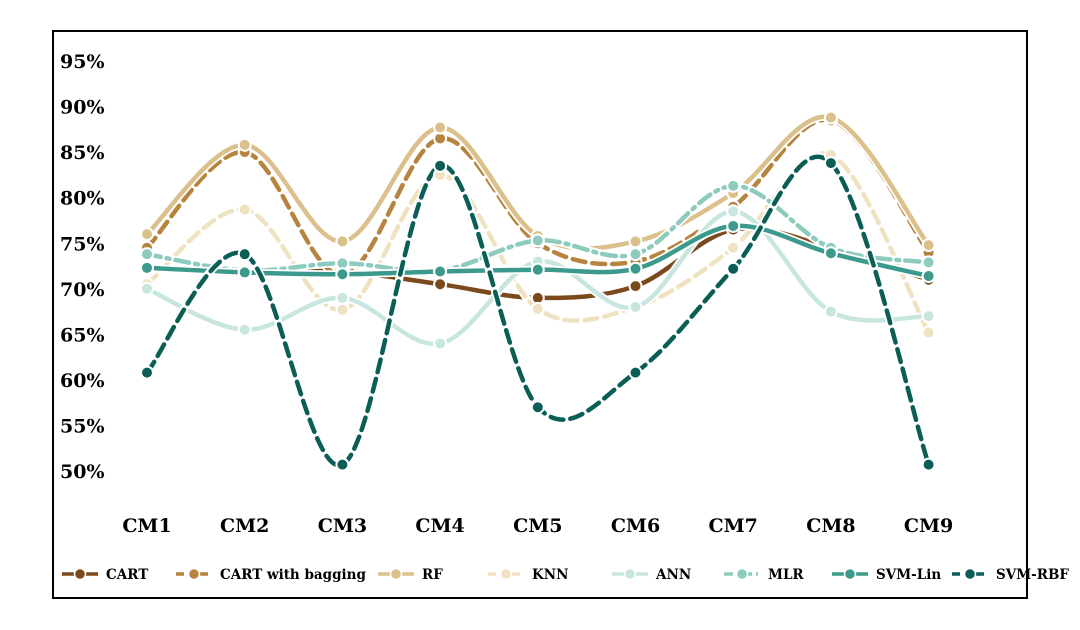  I want to click on y-tick-label: 70%, so click(82, 290).